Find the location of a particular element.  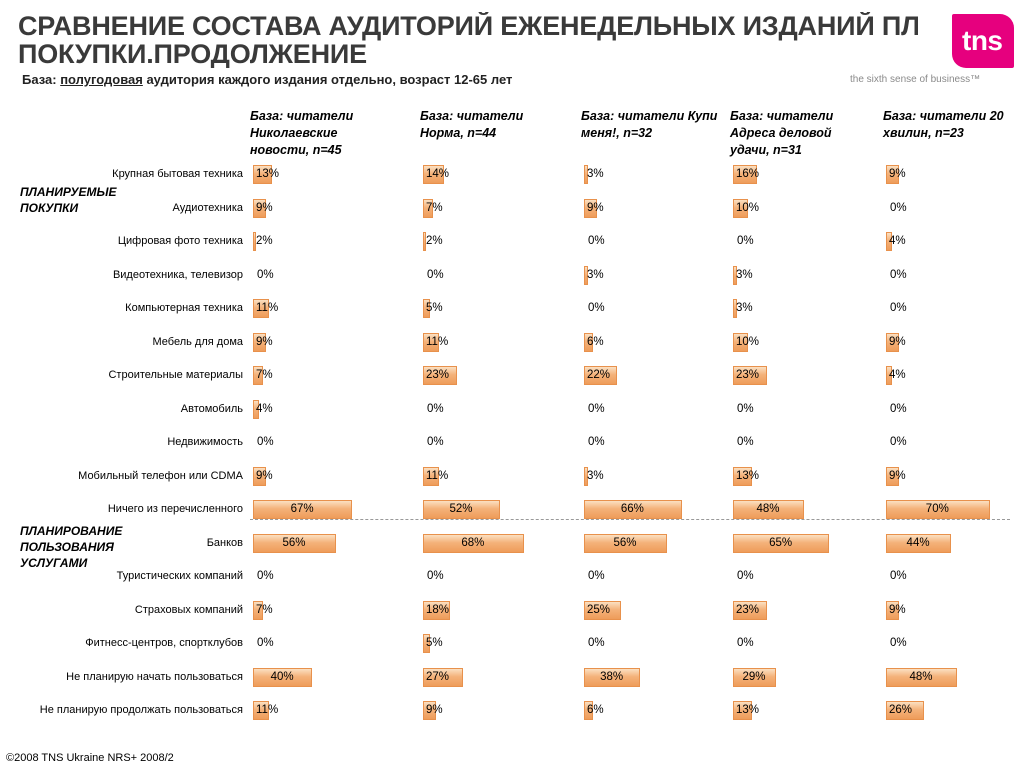

tagline: the sixth sense of business™ is located at coordinates (915, 79).